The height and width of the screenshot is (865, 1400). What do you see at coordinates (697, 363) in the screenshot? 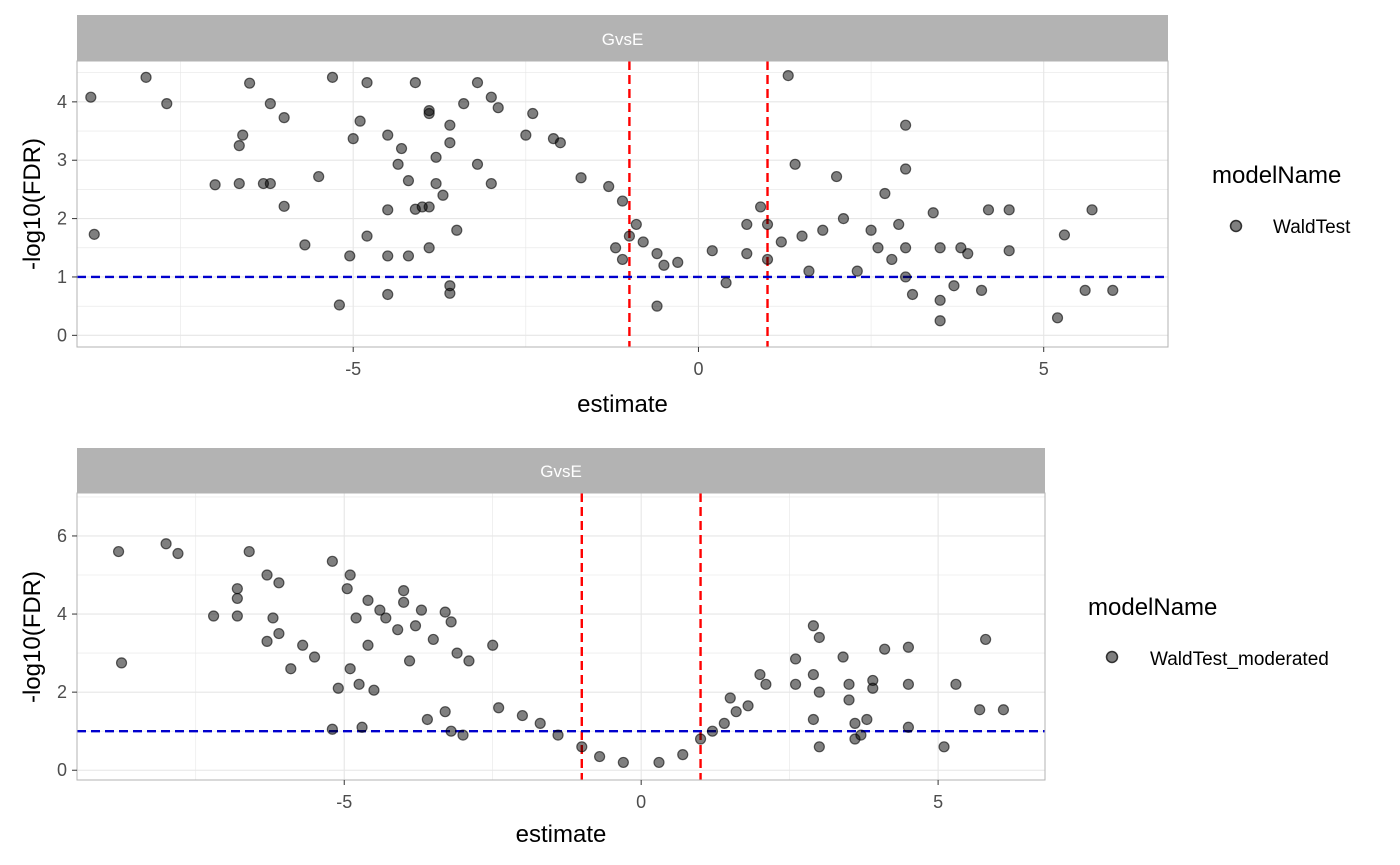
I see `top-x-axis: -5 0 5` at bounding box center [697, 363].